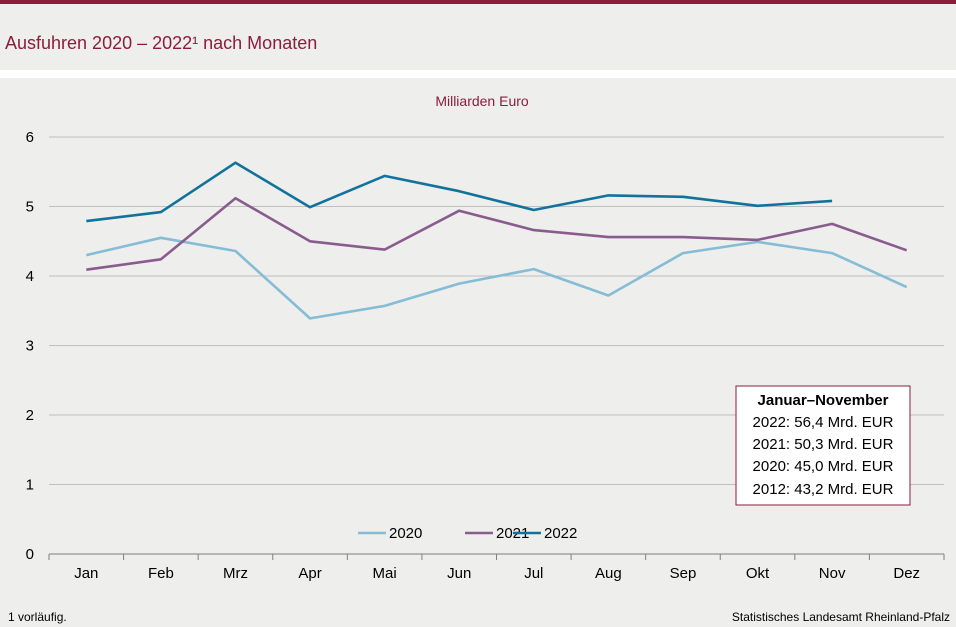  Describe the element at coordinates (385, 573) in the screenshot. I see `x-tick-label: Mai` at that location.